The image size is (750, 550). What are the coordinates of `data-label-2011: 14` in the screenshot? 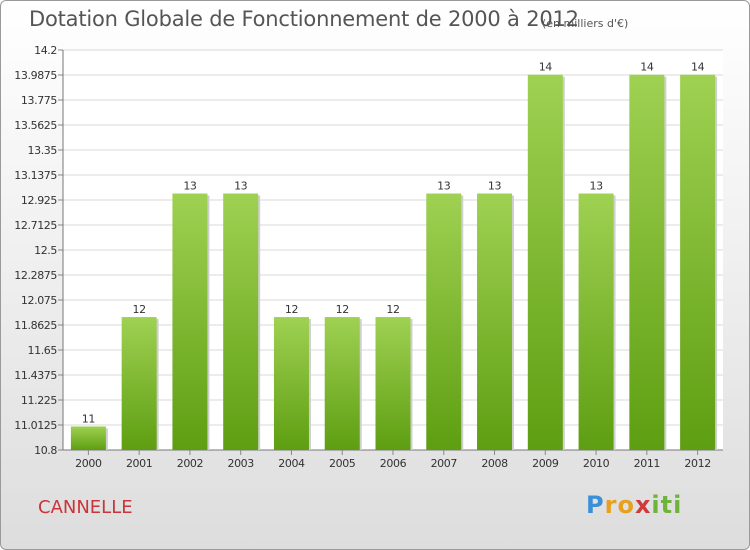 It's located at (647, 67).